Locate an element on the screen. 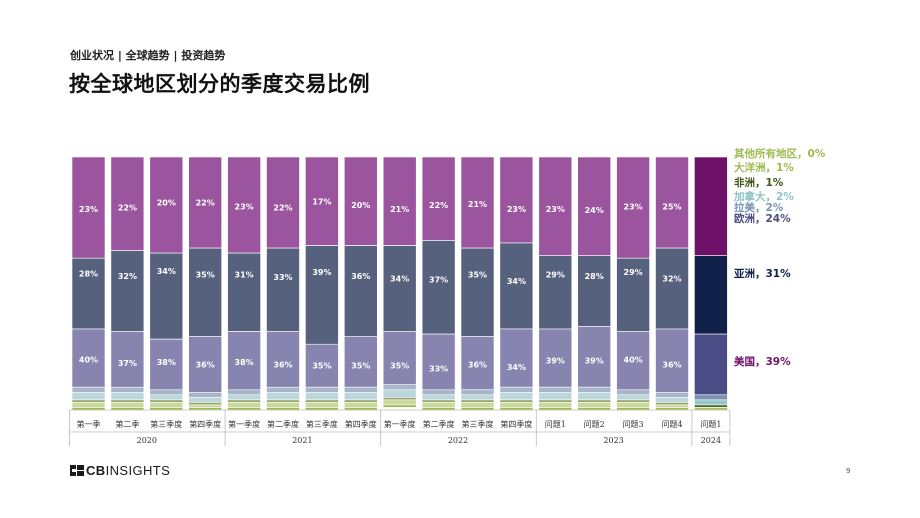 This screenshot has width=920, height=518. legend-entry: 美国，39% is located at coordinates (762, 361).